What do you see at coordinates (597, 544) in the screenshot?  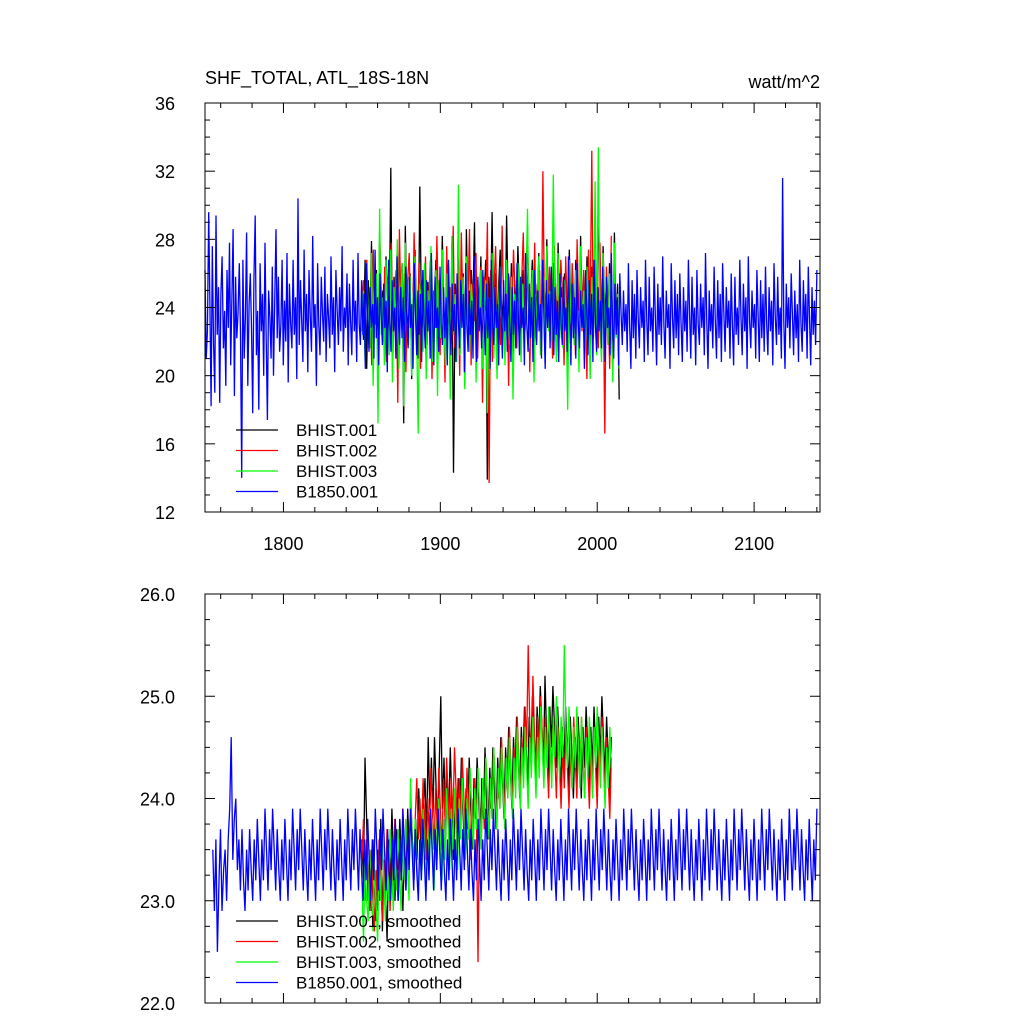 I see `x-tick-label: 2000` at bounding box center [597, 544].